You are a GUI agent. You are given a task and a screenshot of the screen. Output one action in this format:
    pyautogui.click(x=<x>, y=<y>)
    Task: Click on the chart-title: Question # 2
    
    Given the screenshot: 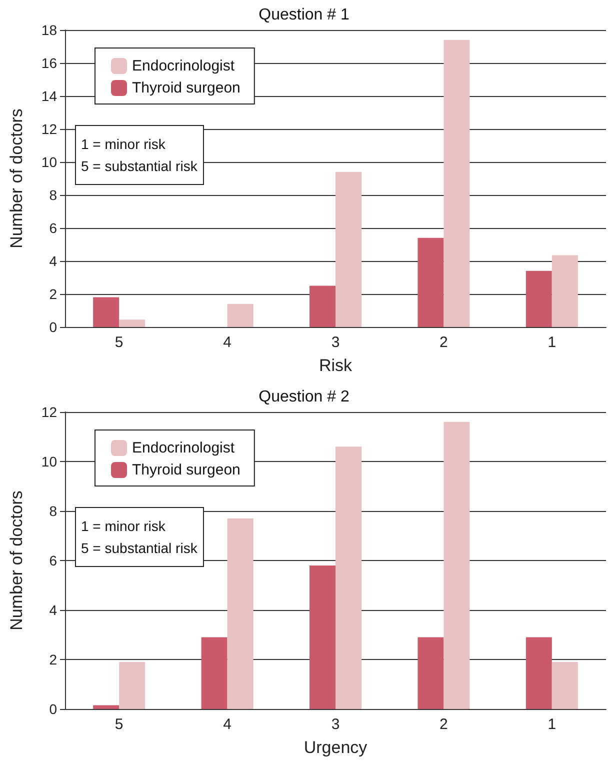 What is the action you would take?
    pyautogui.click(x=304, y=397)
    